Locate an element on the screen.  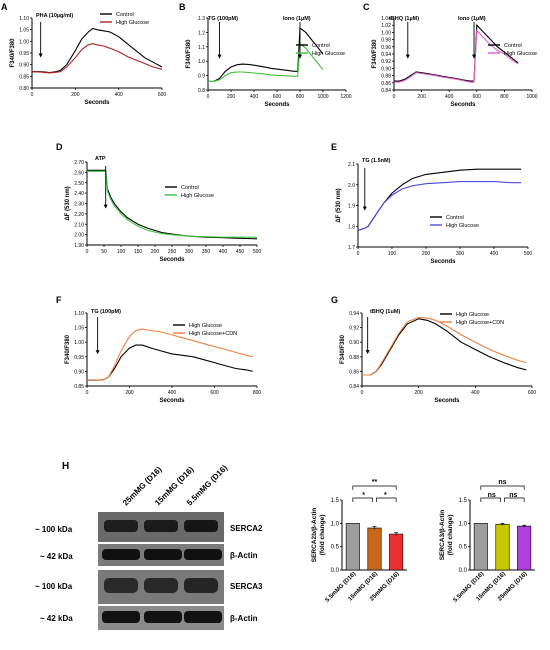
x-tick-label: 1000 is located at coordinates (531, 97).